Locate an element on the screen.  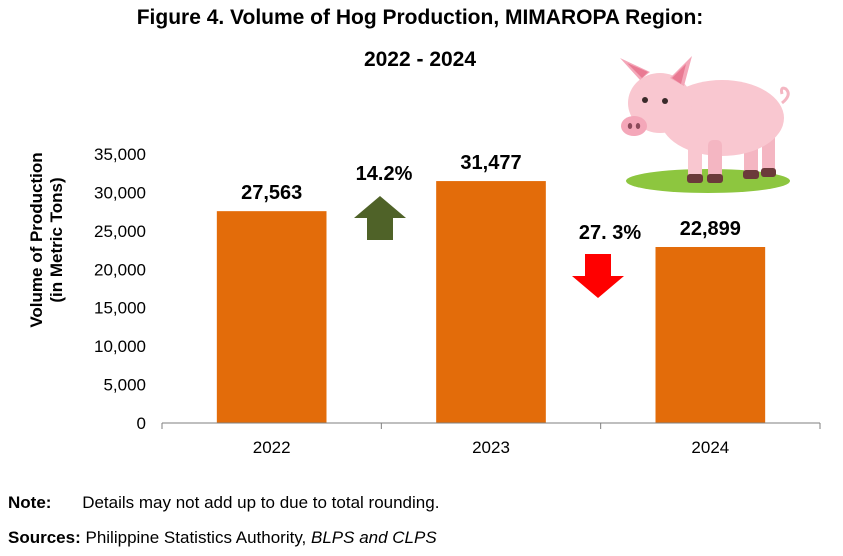
y-tick-label: 30,000 is located at coordinates (120, 192).